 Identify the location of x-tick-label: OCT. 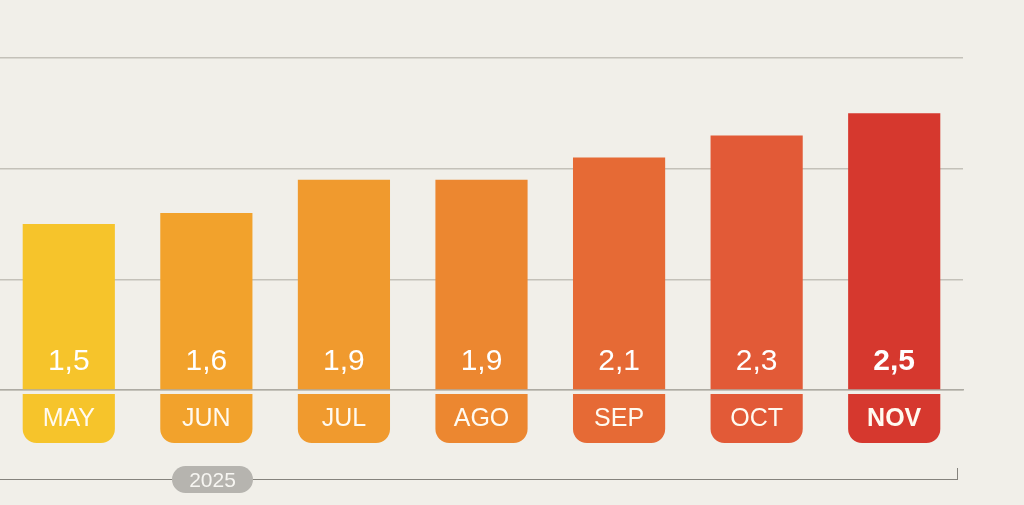
(757, 416).